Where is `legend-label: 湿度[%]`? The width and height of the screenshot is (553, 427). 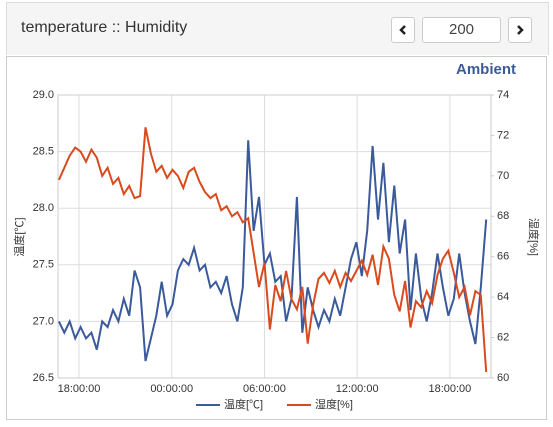
legend-label: 湿度[%] is located at coordinates (334, 404).